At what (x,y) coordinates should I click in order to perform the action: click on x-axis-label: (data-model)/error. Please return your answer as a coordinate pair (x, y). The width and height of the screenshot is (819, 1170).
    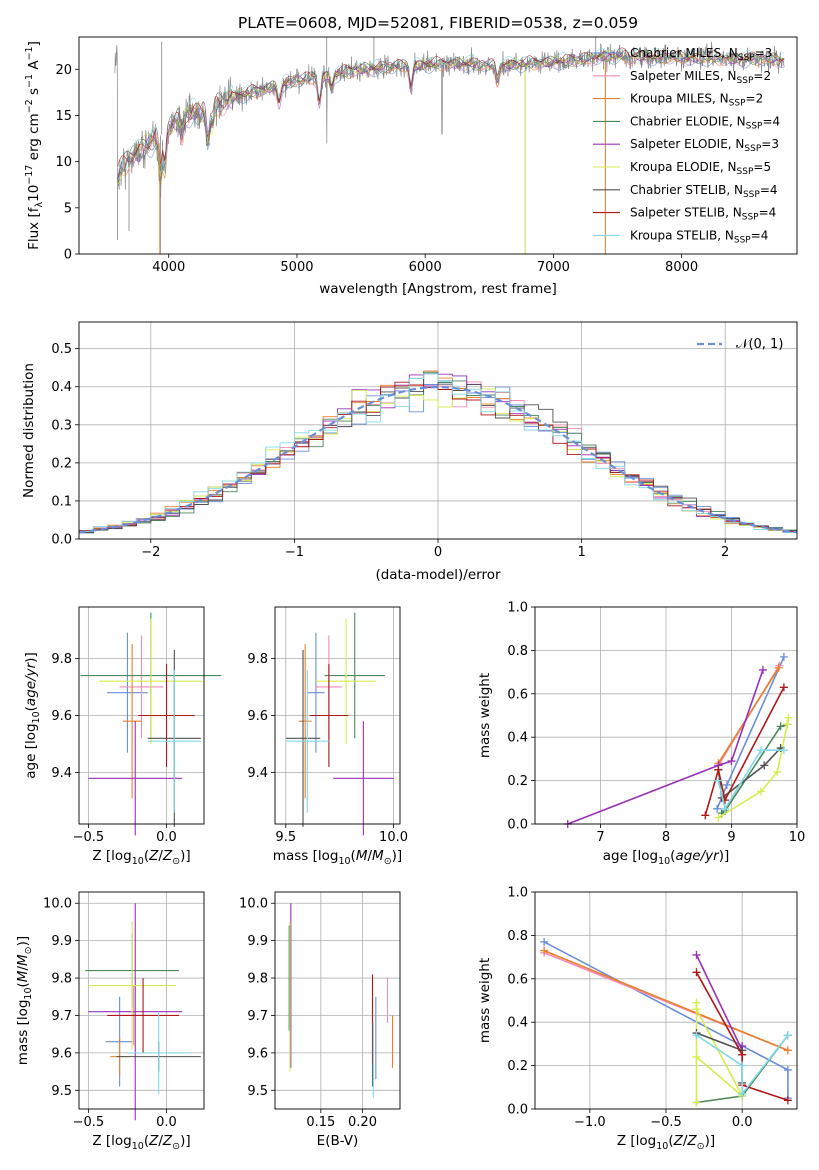
    Looking at the image, I should click on (438, 575).